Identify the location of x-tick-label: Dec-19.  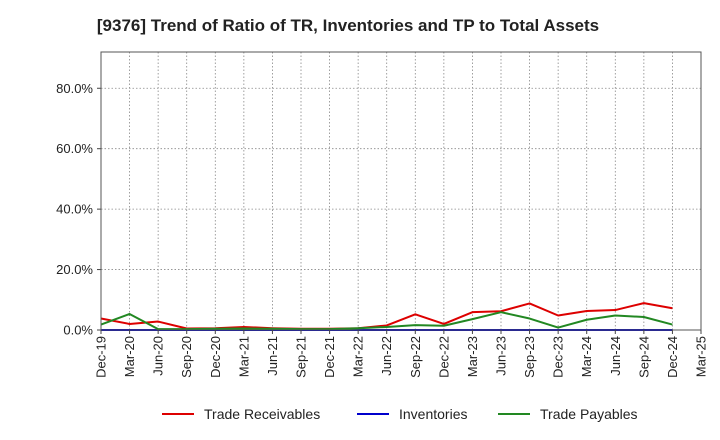
(101, 357).